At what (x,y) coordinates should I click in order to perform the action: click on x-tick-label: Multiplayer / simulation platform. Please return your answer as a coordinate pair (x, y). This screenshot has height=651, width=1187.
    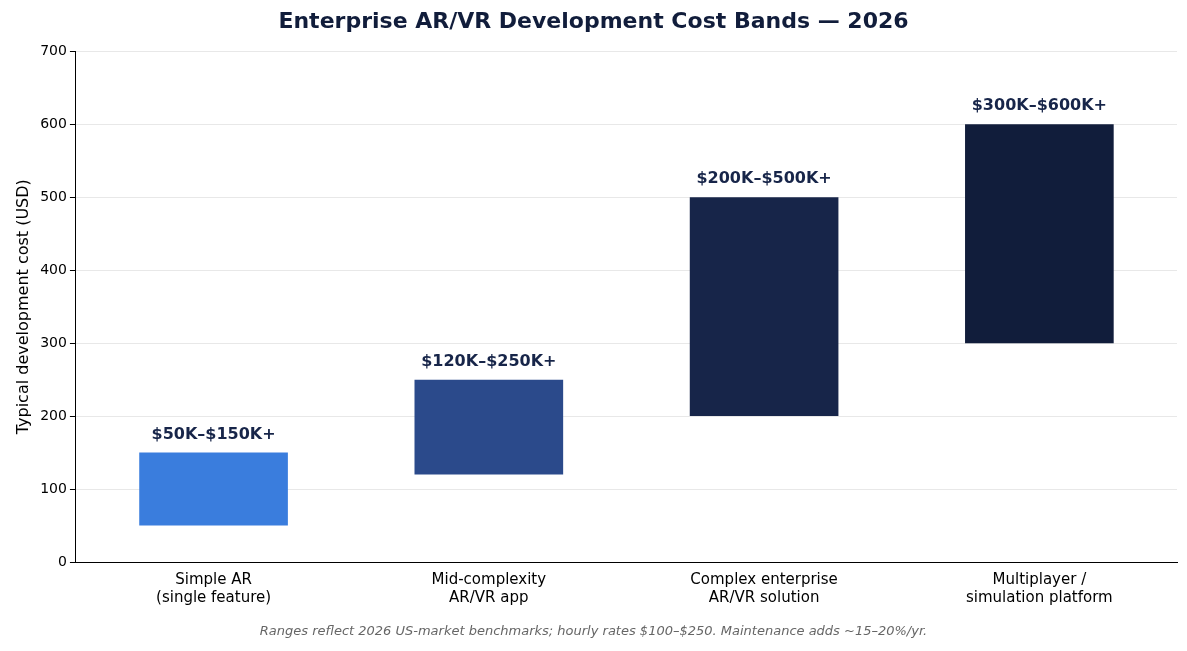
    Looking at the image, I should click on (1039, 587).